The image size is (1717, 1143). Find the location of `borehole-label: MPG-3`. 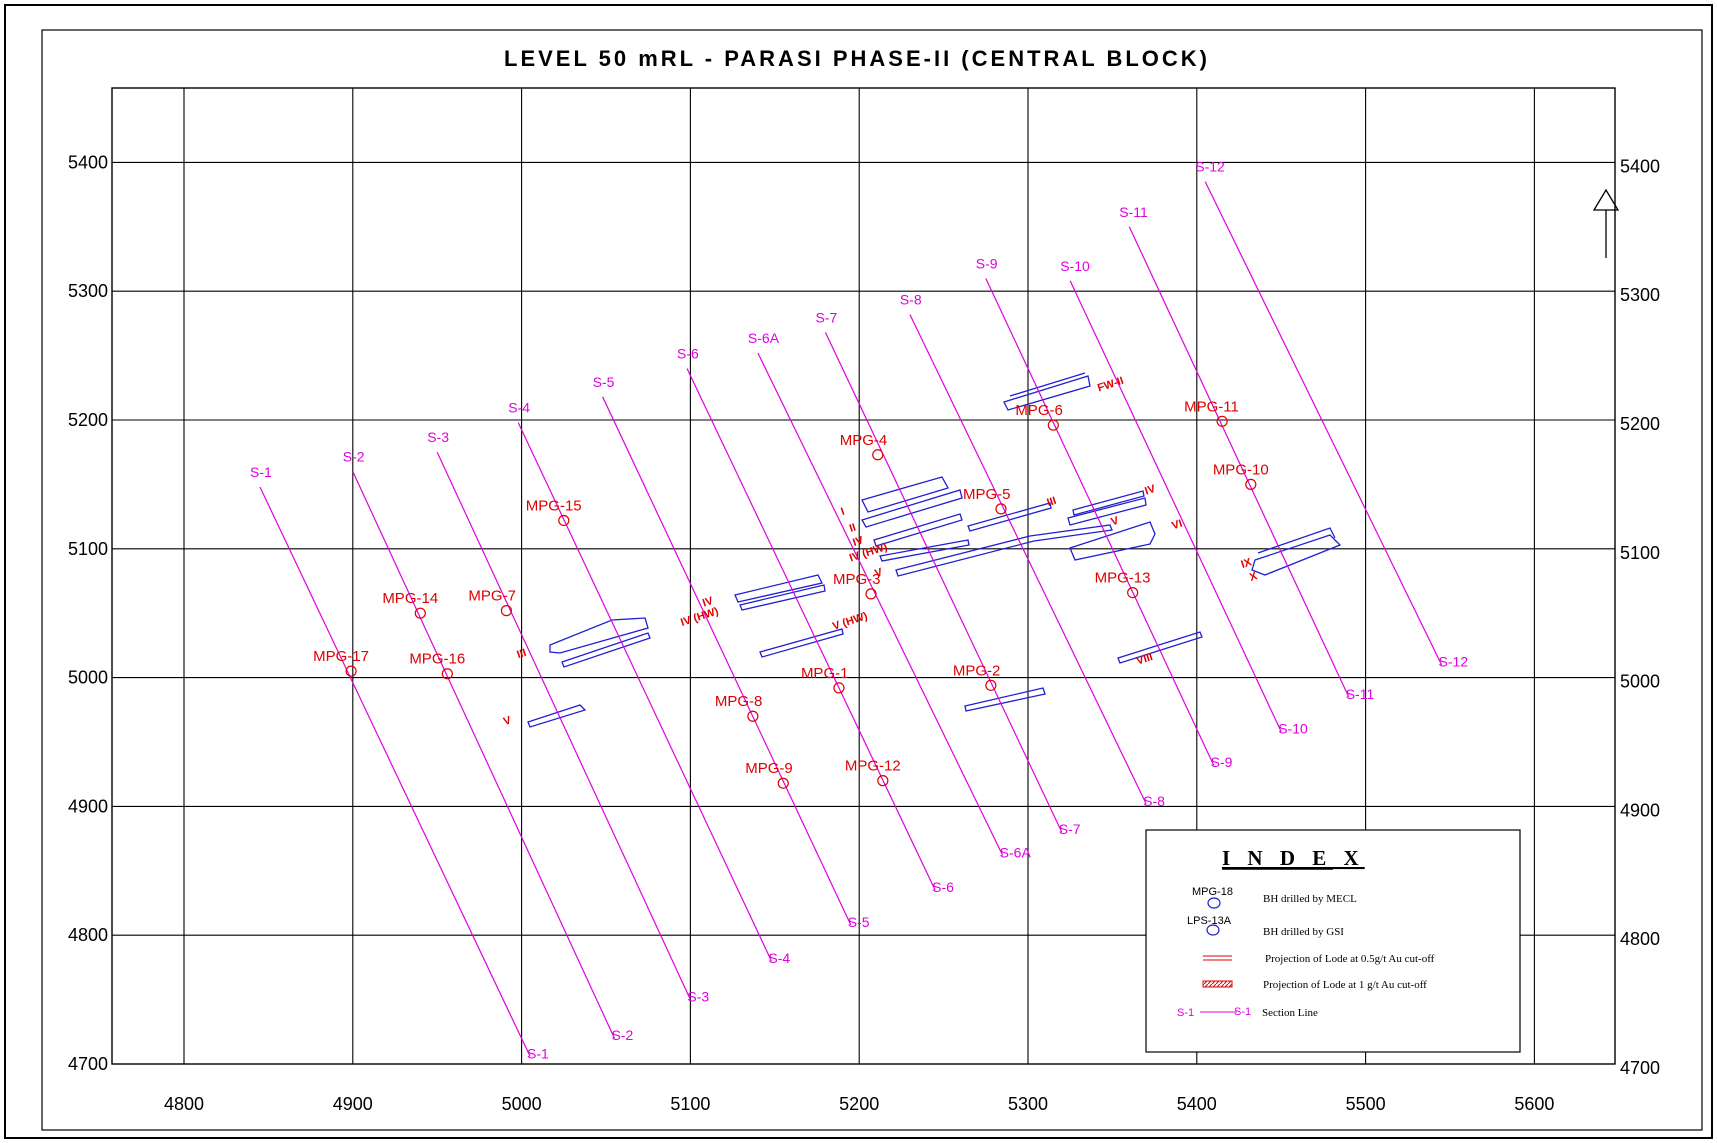

borehole-label: MPG-3 is located at coordinates (857, 579).